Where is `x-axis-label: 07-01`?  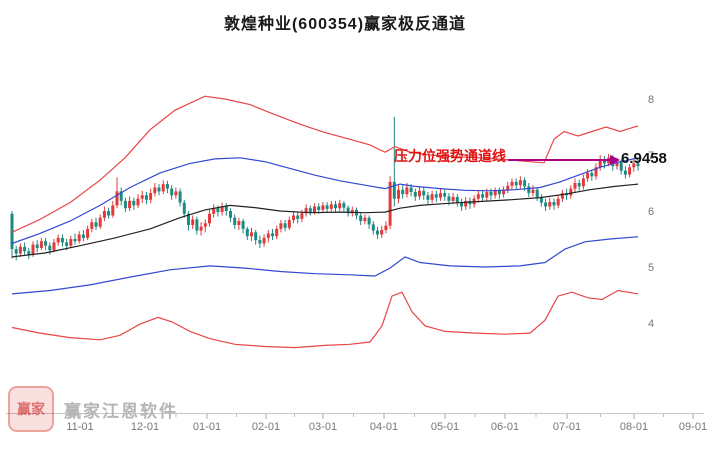
x-axis-label: 07-01 is located at coordinates (567, 427).